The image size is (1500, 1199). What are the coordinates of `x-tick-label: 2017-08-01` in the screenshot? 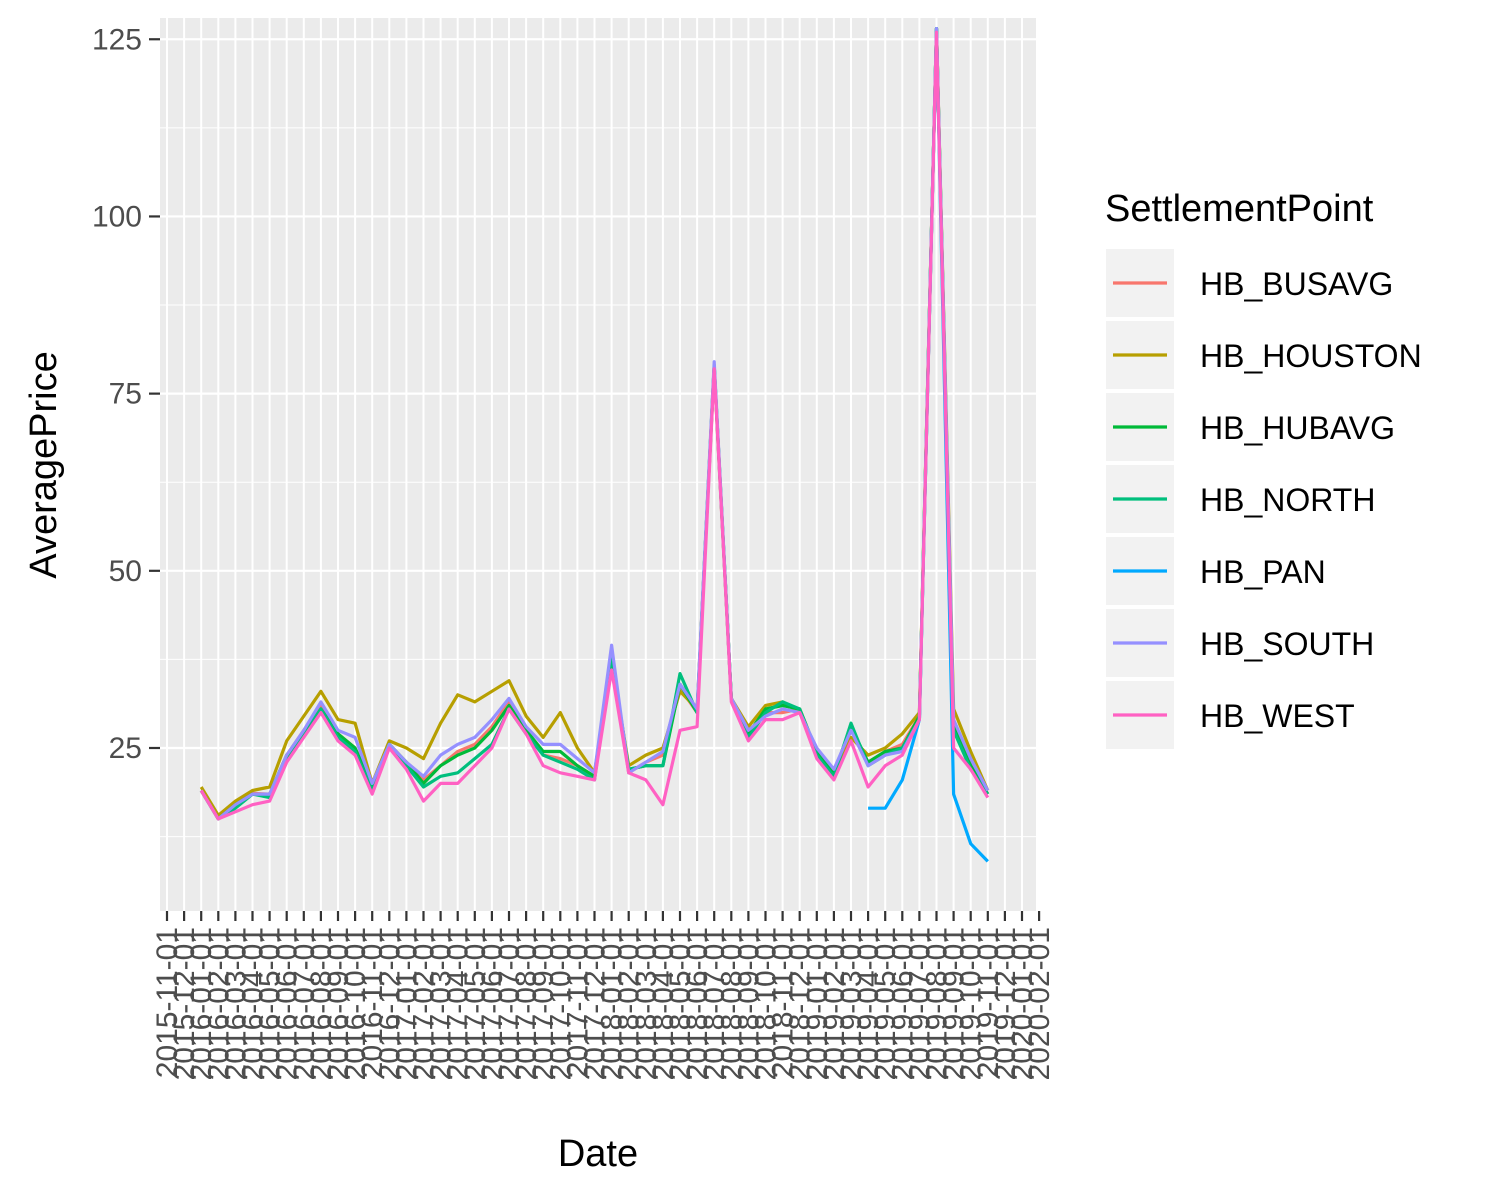 It's located at (526, 1003).